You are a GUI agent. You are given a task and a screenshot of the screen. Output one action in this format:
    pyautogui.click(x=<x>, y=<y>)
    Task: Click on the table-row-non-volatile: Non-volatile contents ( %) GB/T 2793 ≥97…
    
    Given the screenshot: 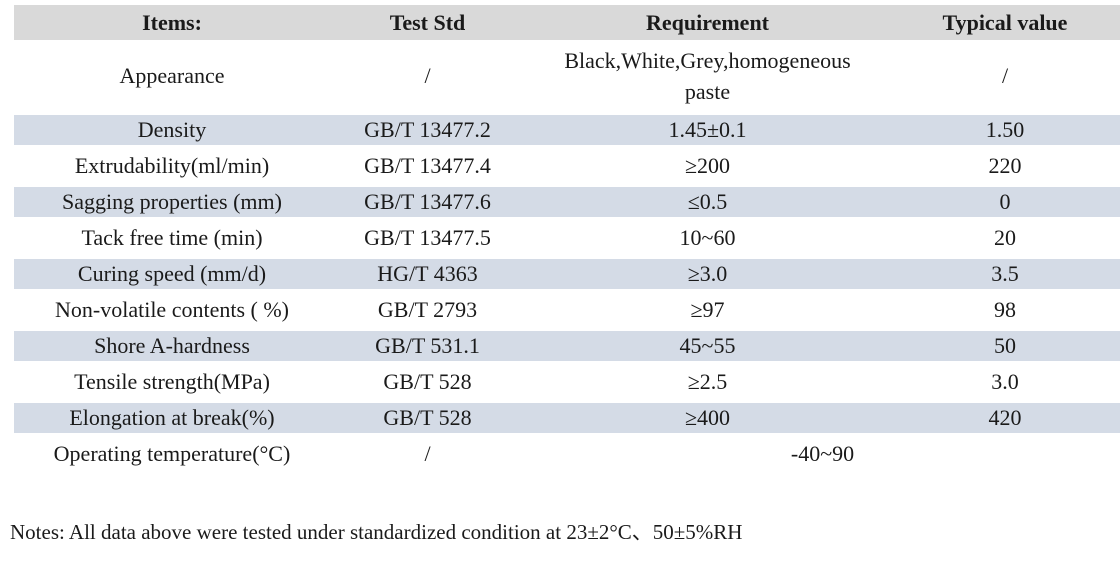 What is the action you would take?
    pyautogui.click(x=567, y=310)
    